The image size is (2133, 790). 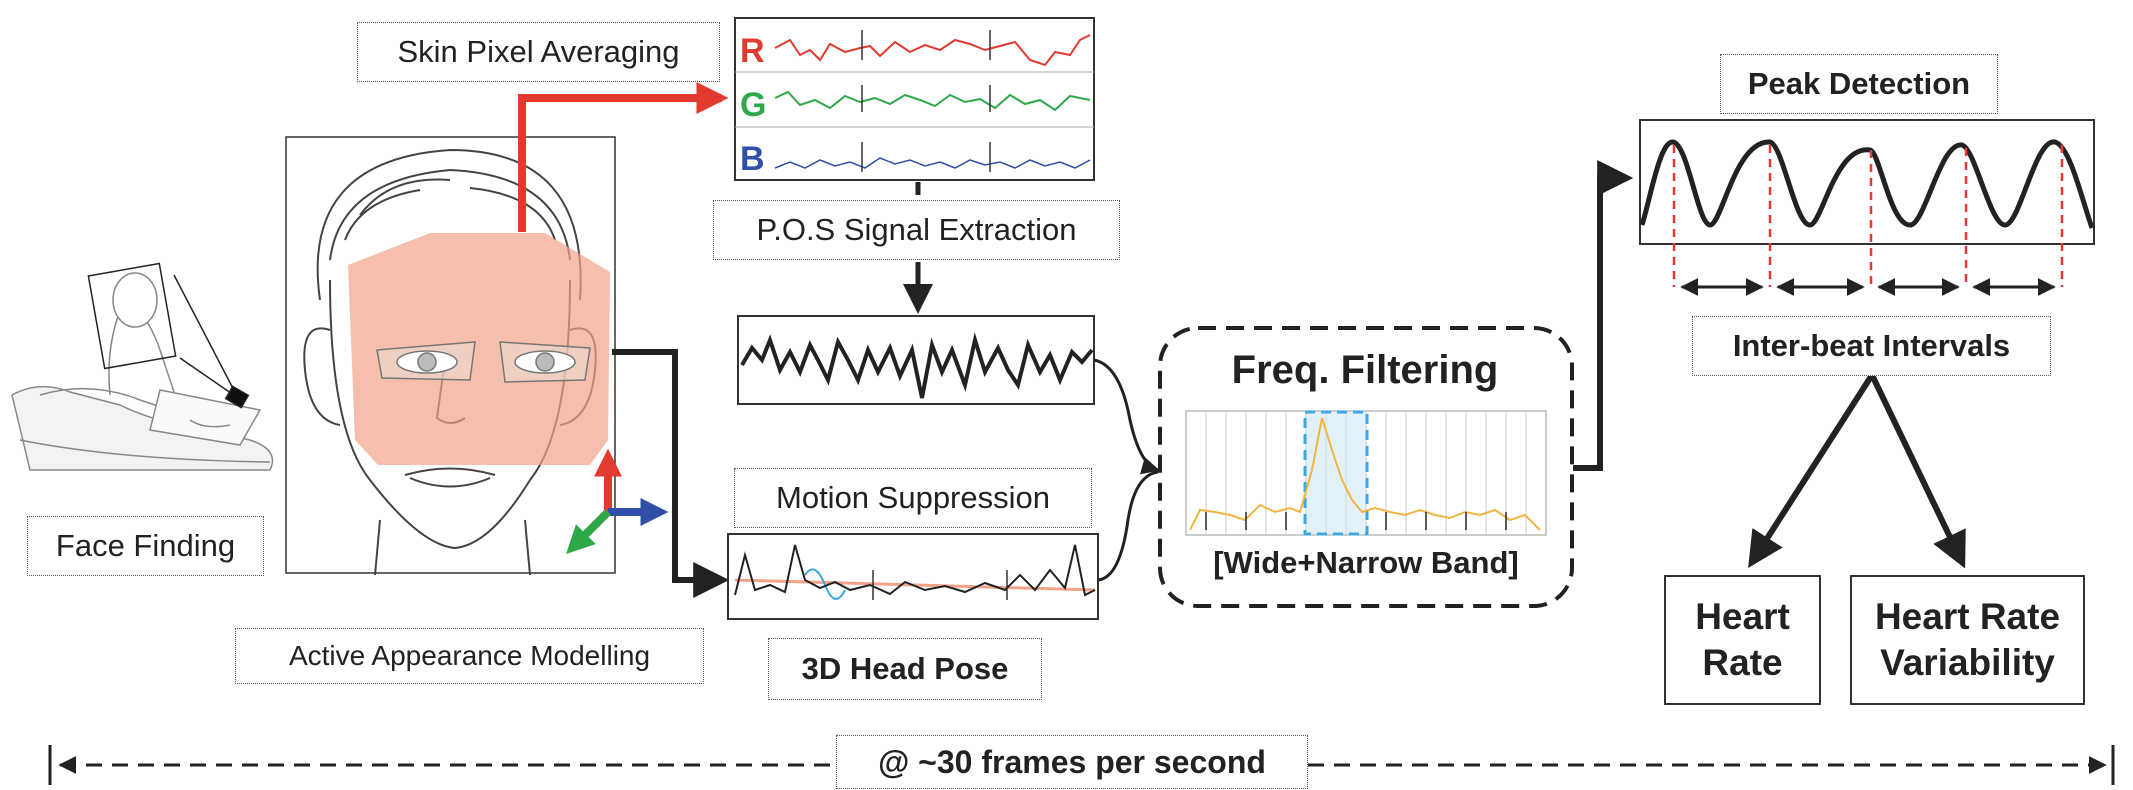 What do you see at coordinates (752, 51) in the screenshot?
I see `channel-r-label: R` at bounding box center [752, 51].